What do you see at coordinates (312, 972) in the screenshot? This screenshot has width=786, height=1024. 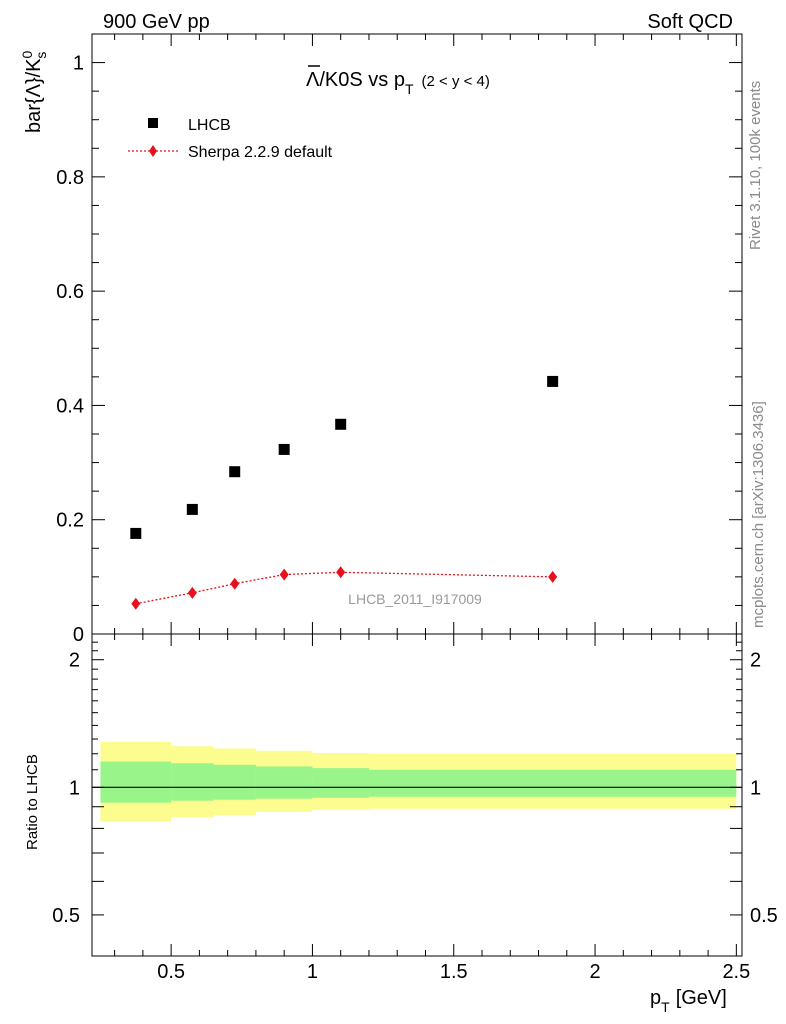 I see `x-tick-label: 1` at bounding box center [312, 972].